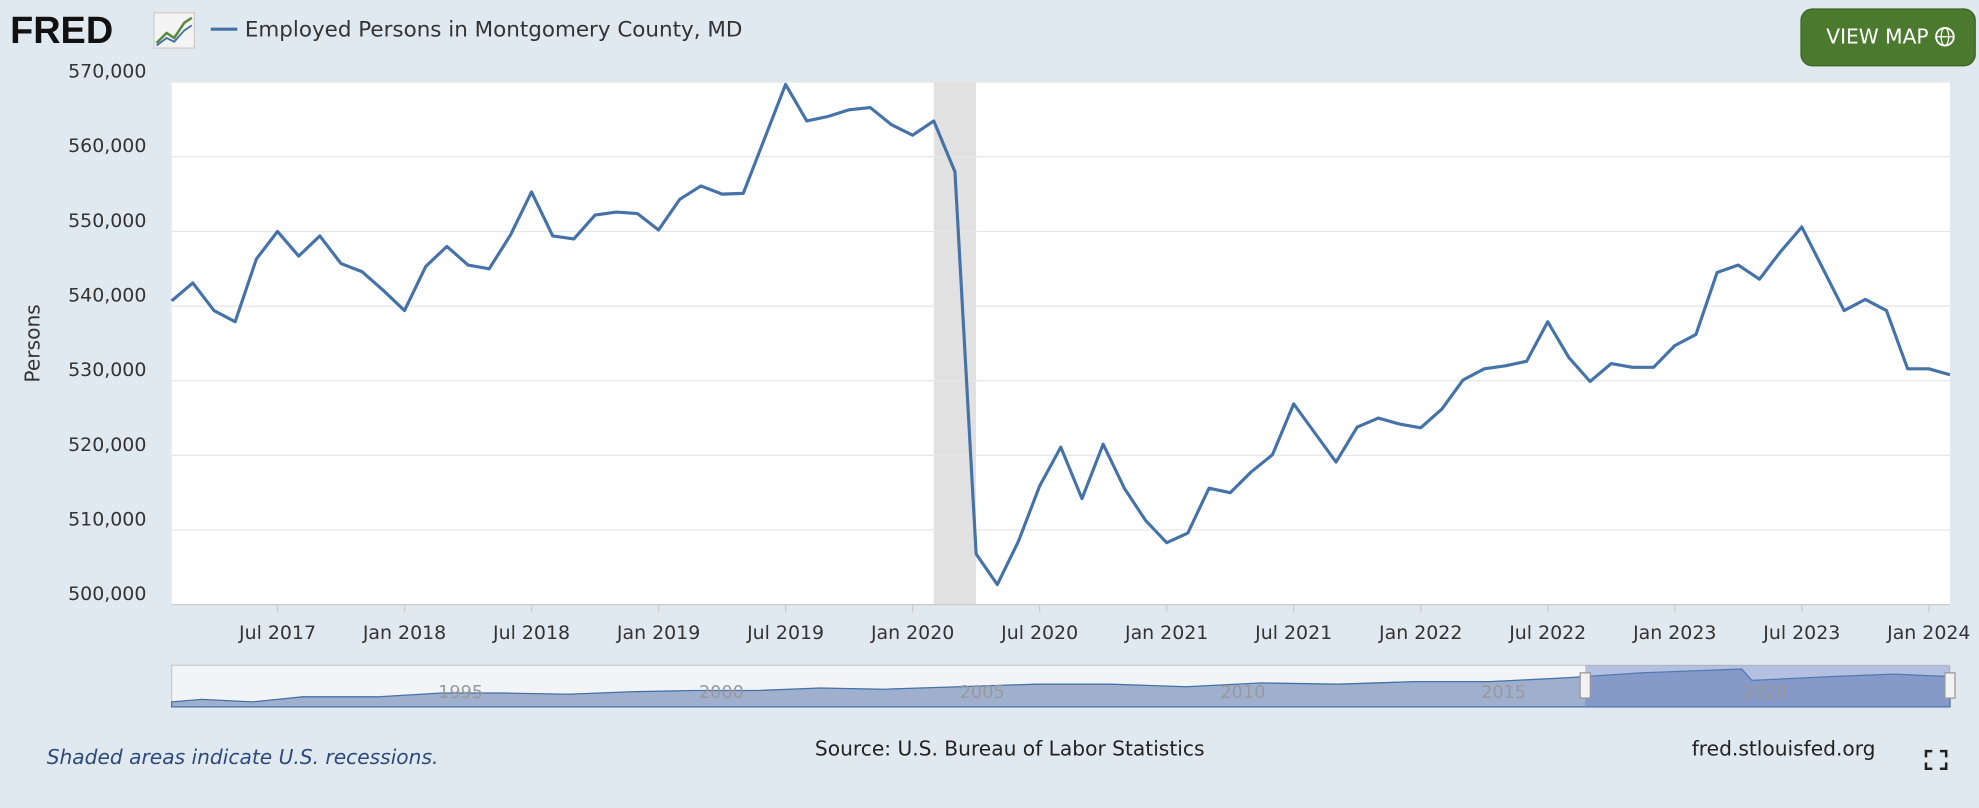 The width and height of the screenshot is (1979, 808). I want to click on navigator-label: 2000, so click(721, 693).